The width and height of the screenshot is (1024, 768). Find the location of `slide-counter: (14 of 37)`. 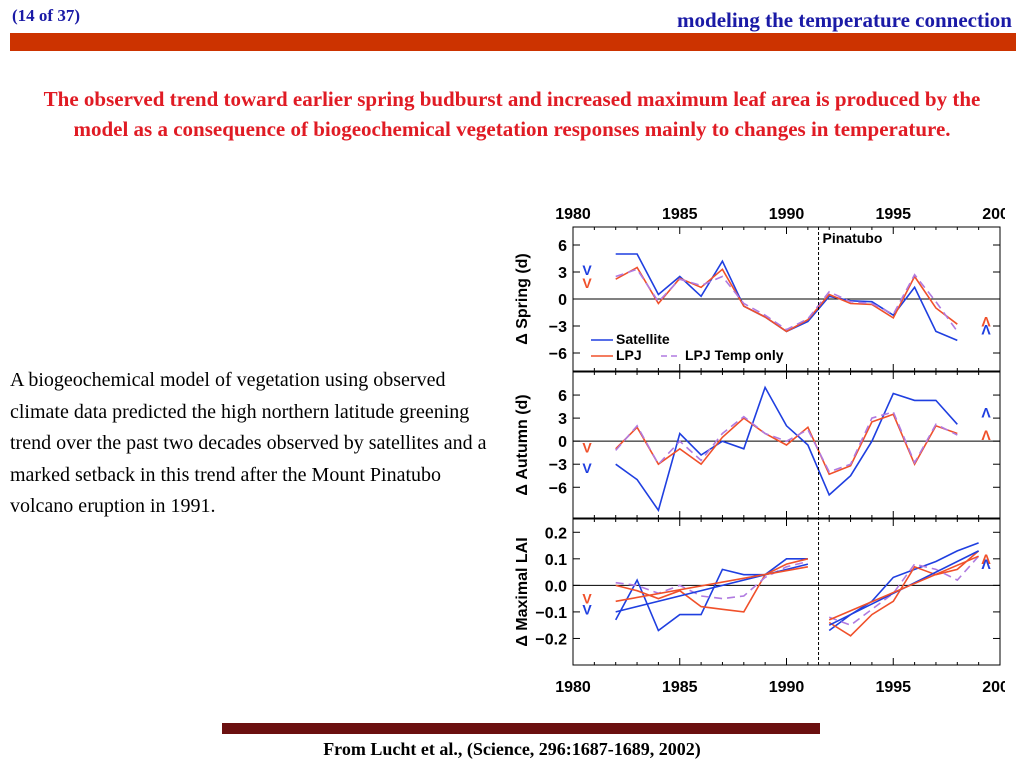

slide-counter: (14 of 37) is located at coordinates (46, 15).